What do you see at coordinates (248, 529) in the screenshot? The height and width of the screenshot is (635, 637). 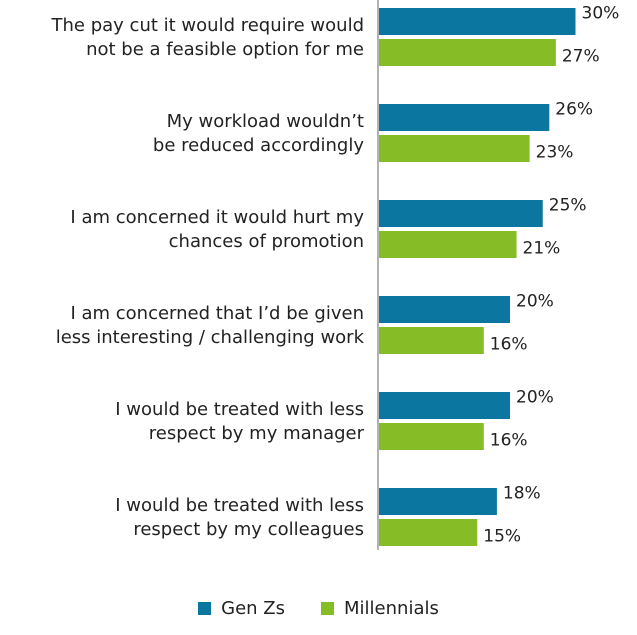 I see `category-label-line: respect by my colleagues` at bounding box center [248, 529].